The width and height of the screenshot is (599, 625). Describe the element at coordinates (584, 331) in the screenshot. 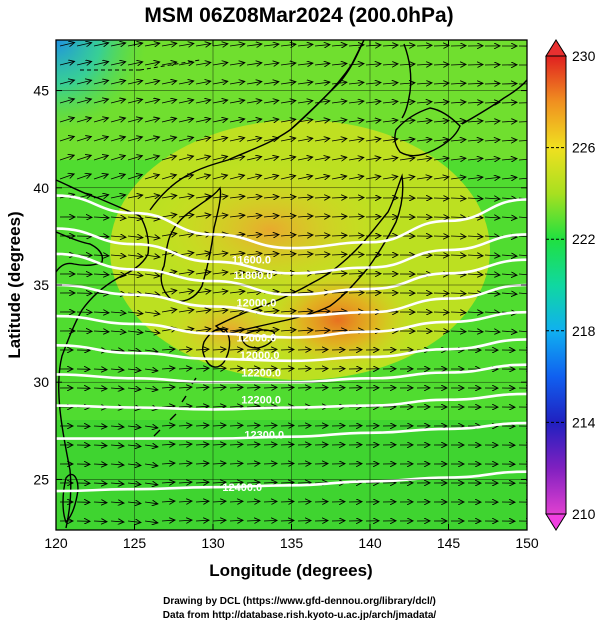

I see `colorbar-tick-label: 218` at that location.